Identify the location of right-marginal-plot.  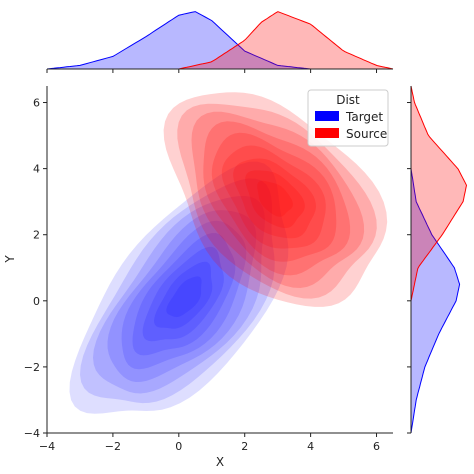
(439, 259).